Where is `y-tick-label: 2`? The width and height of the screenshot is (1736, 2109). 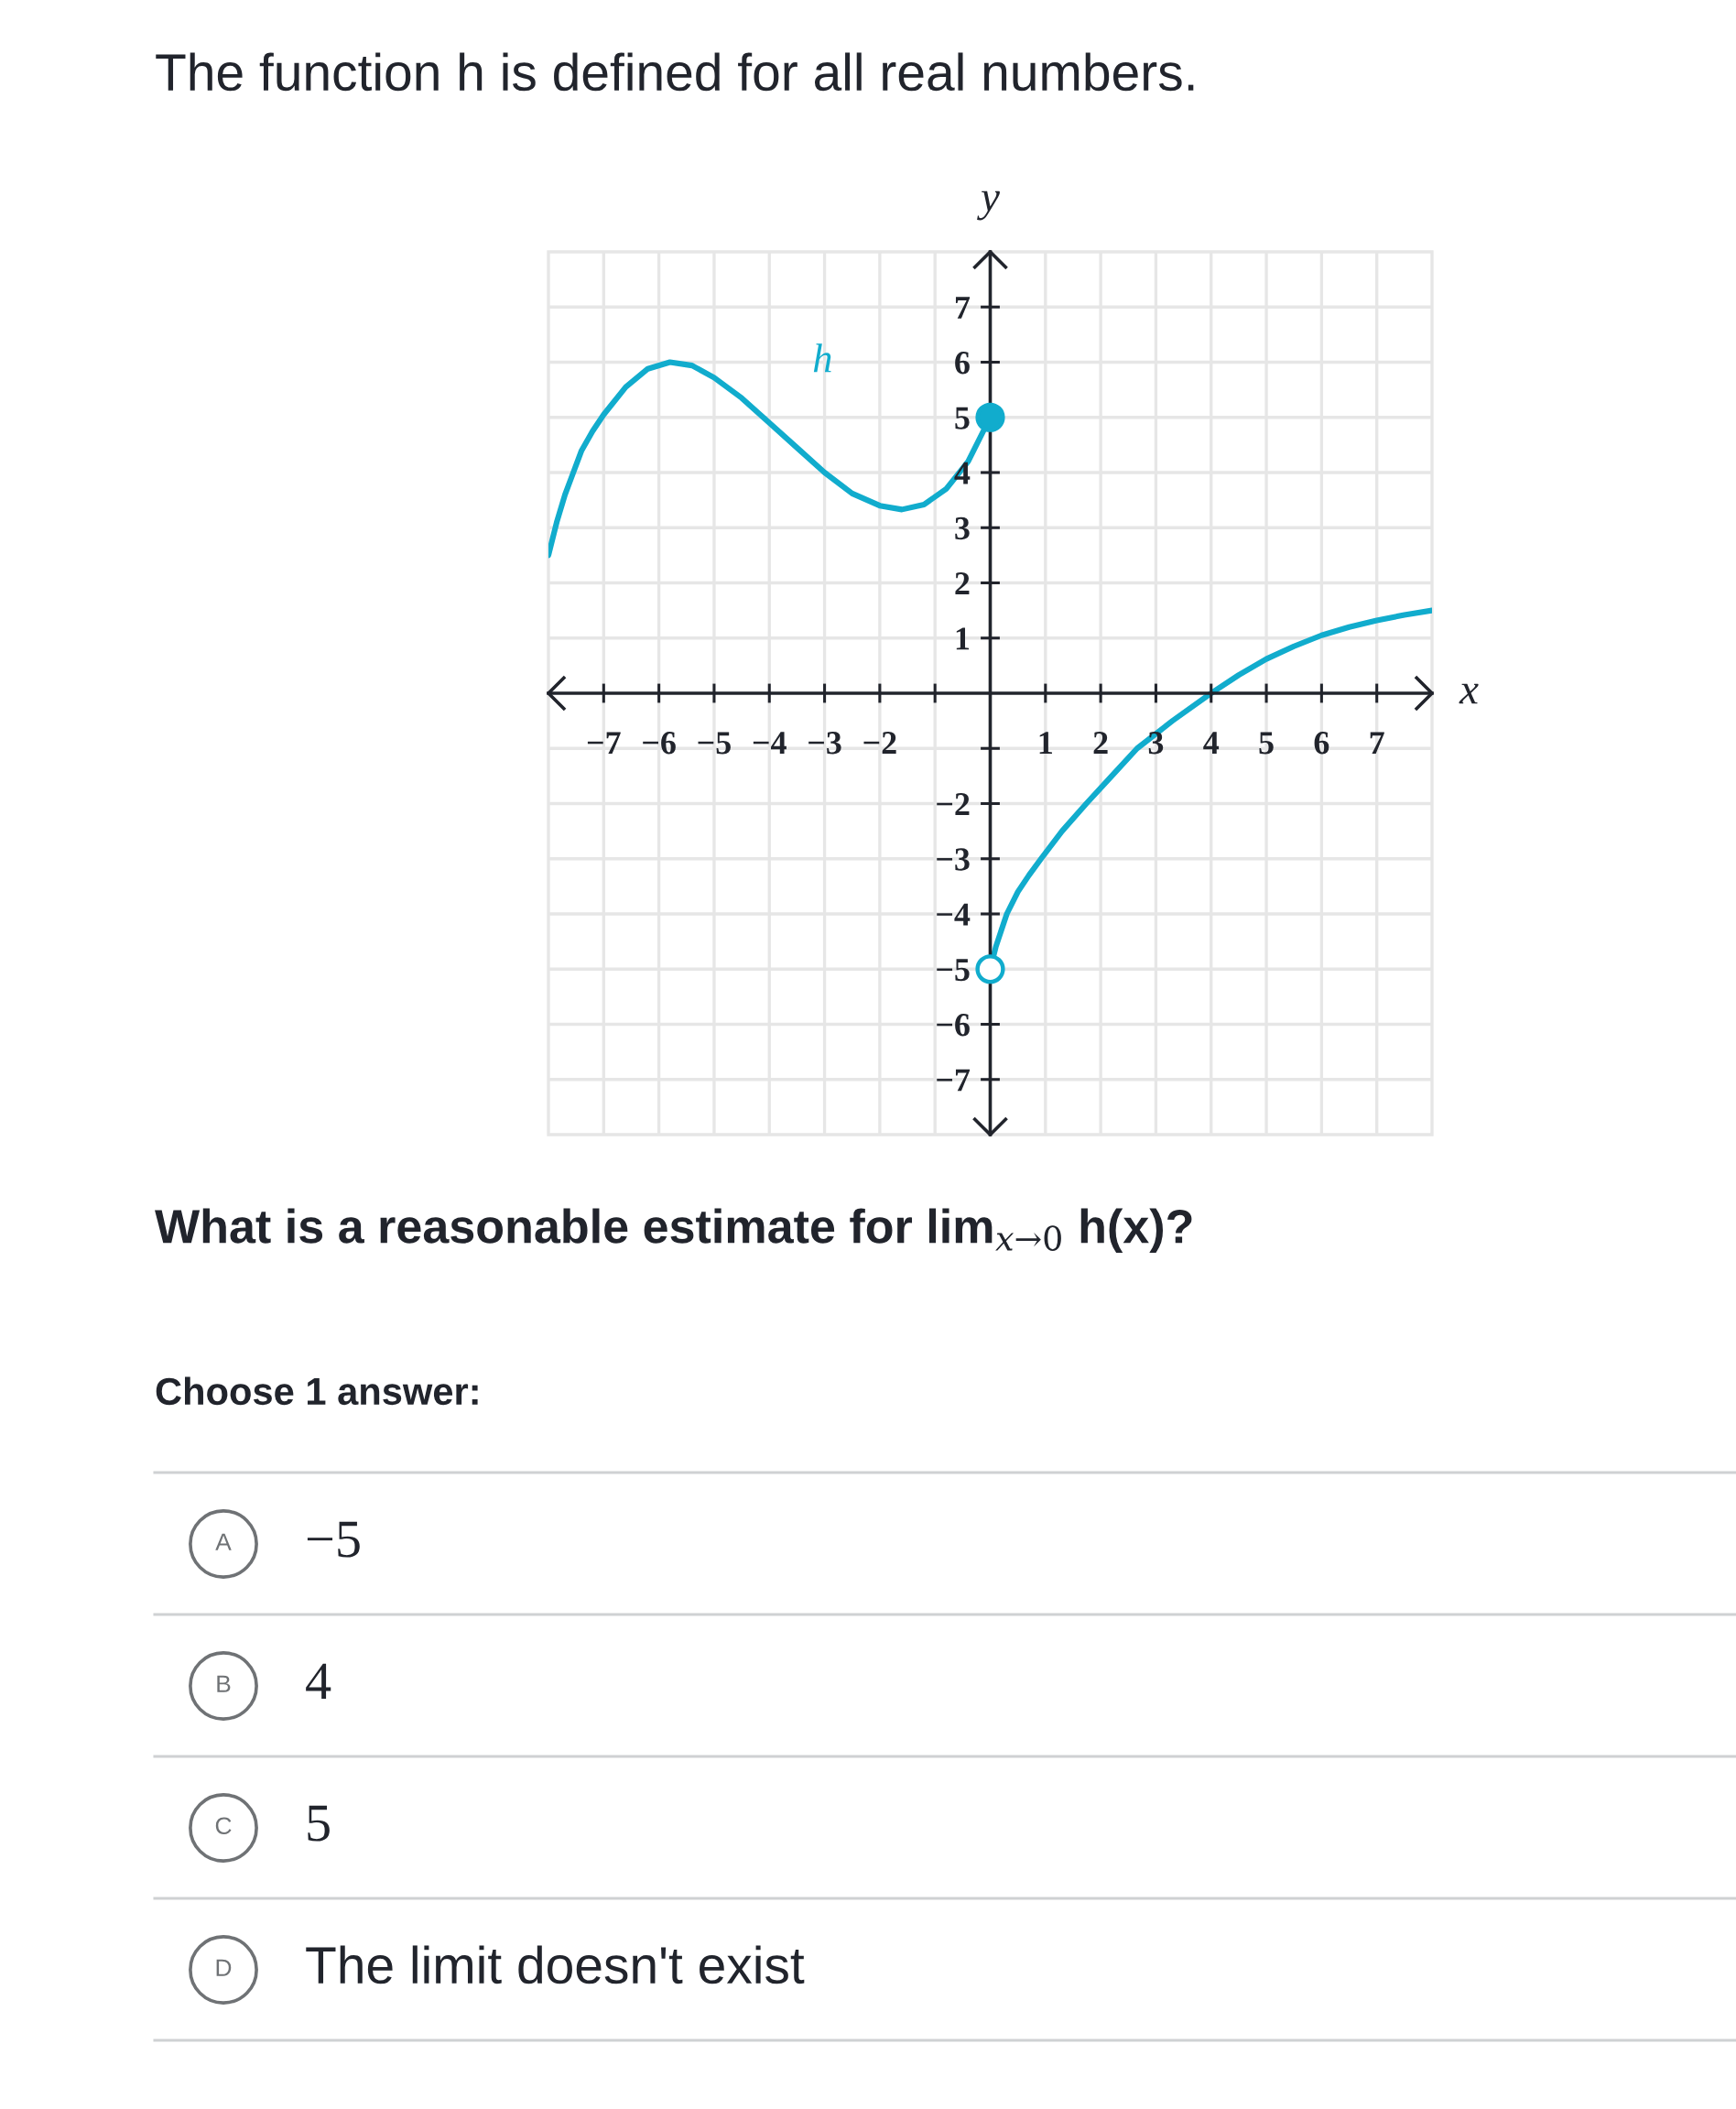 y-tick-label: 2 is located at coordinates (963, 583).